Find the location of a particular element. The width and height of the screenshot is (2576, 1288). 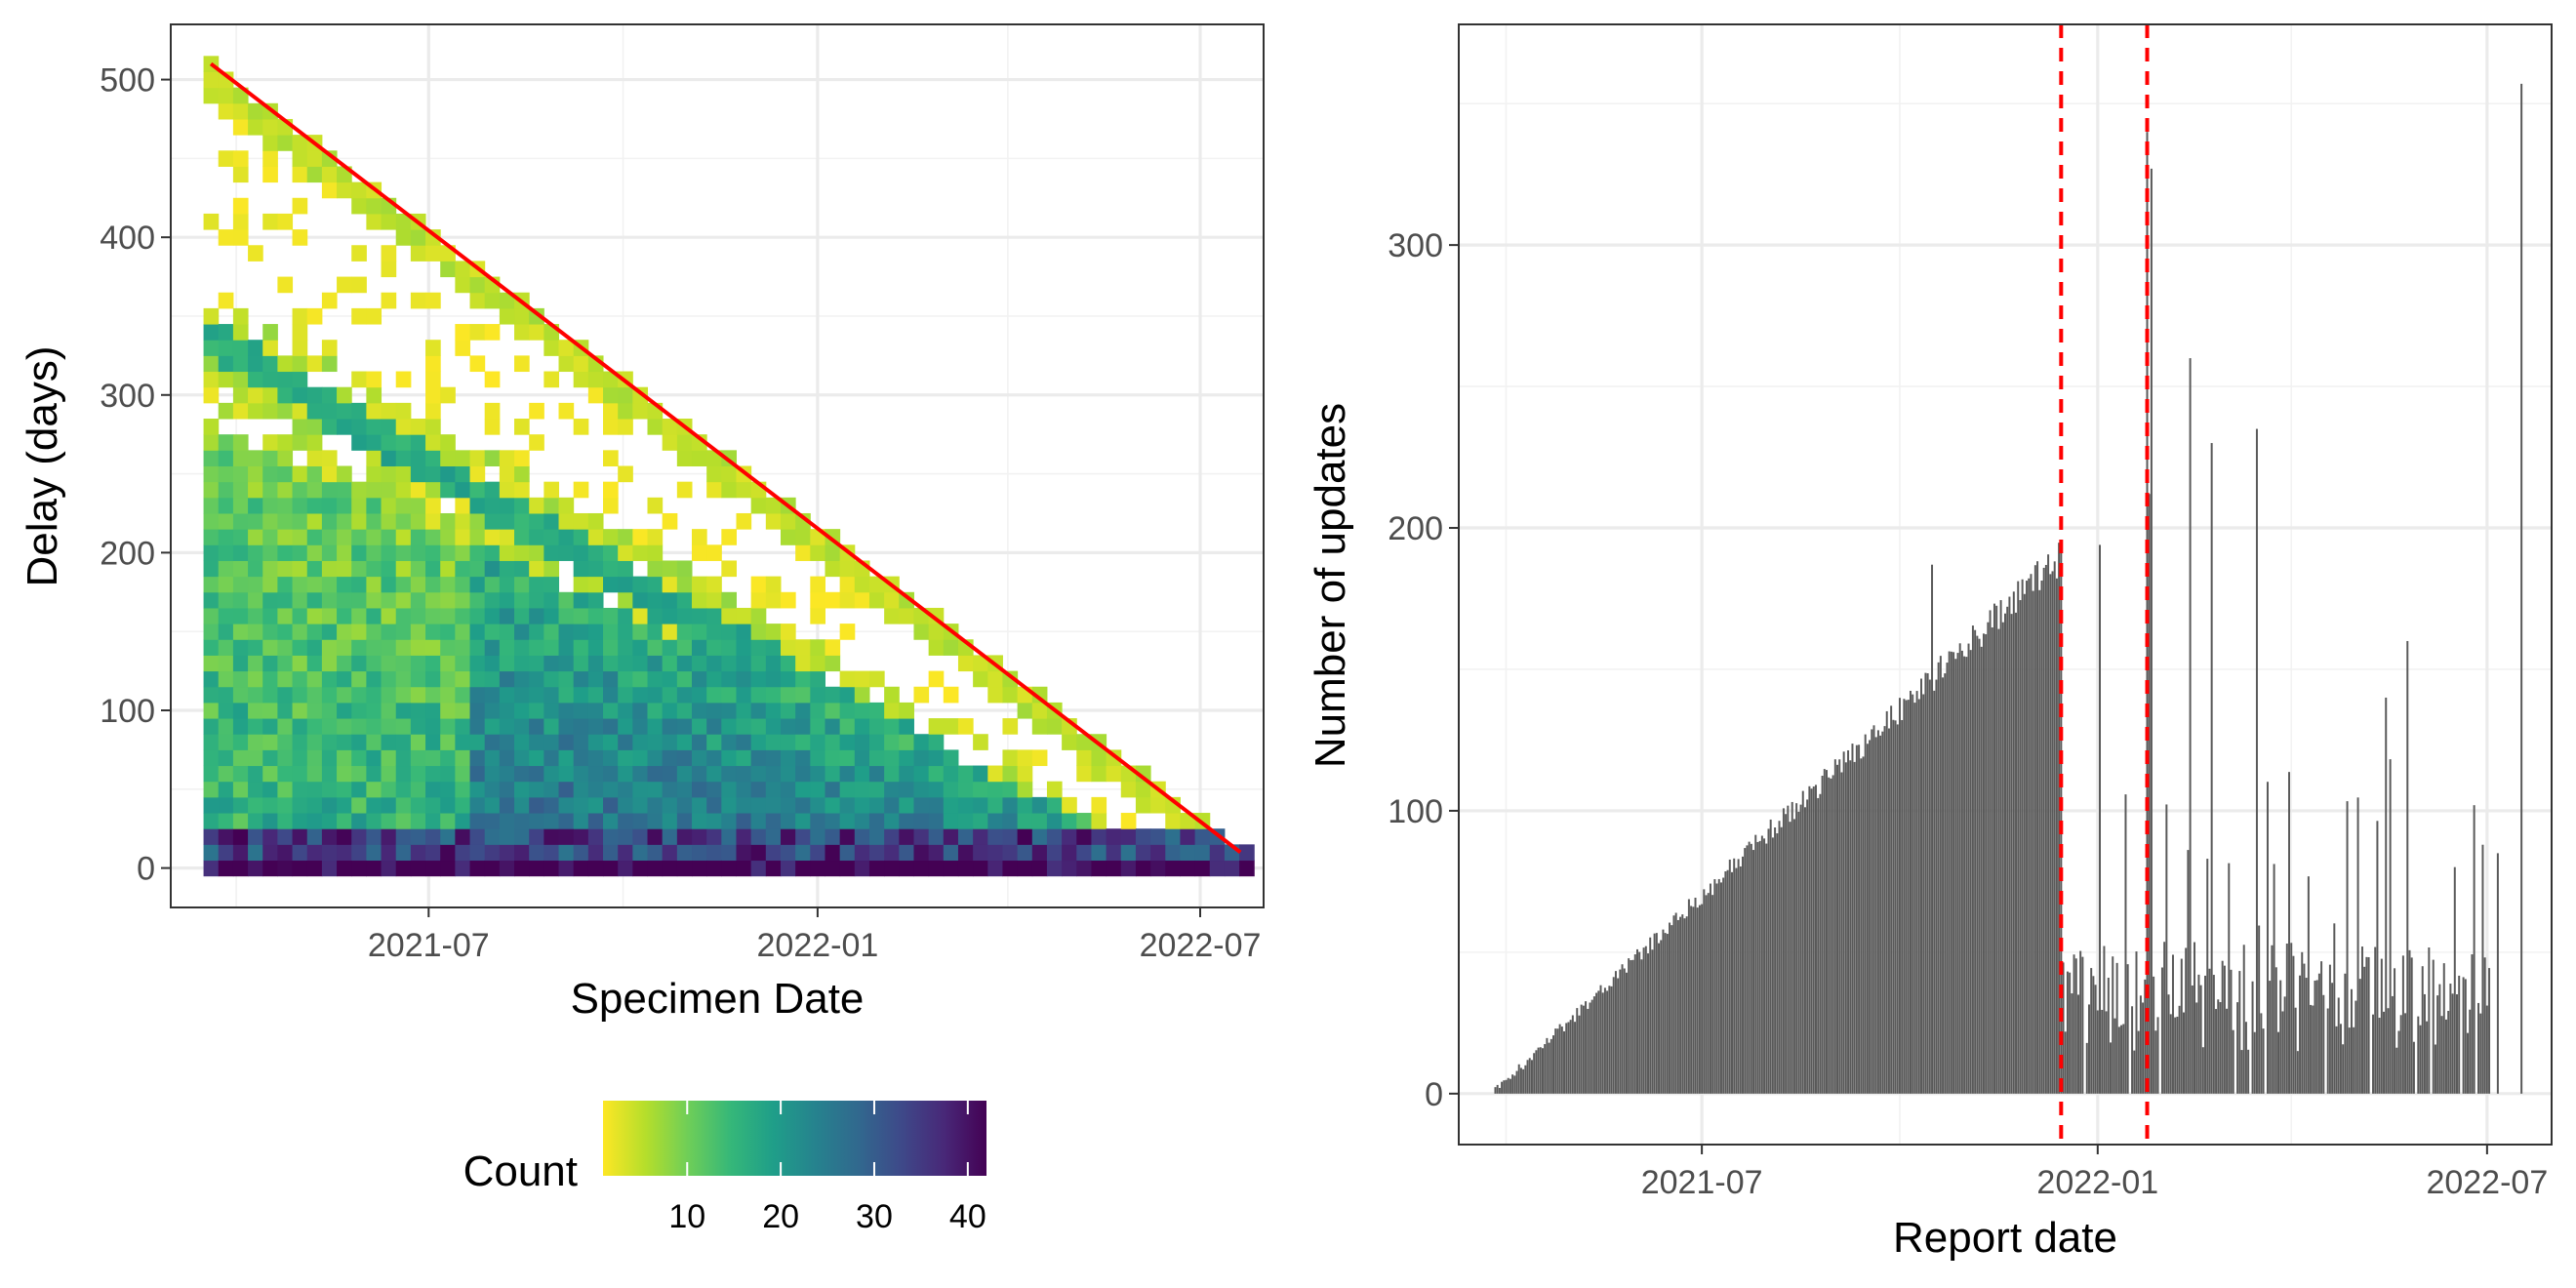

heatmap-y-axis-title: Delay (days) is located at coordinates (42, 466).